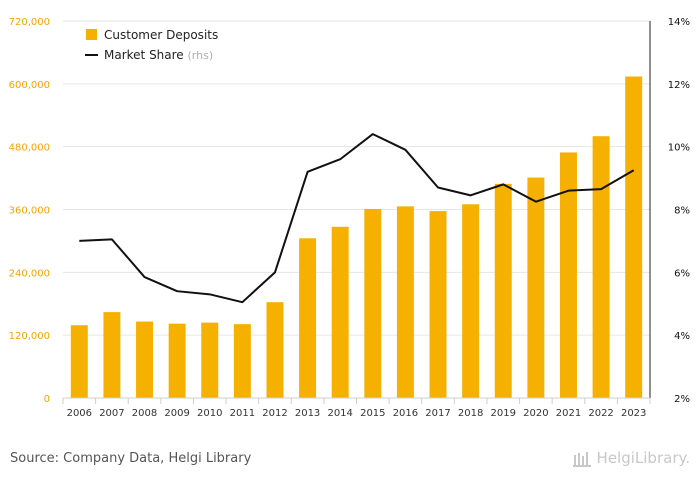 The height and width of the screenshot is (483, 700). What do you see at coordinates (679, 22) in the screenshot?
I see `right-tick-label: 14%` at bounding box center [679, 22].